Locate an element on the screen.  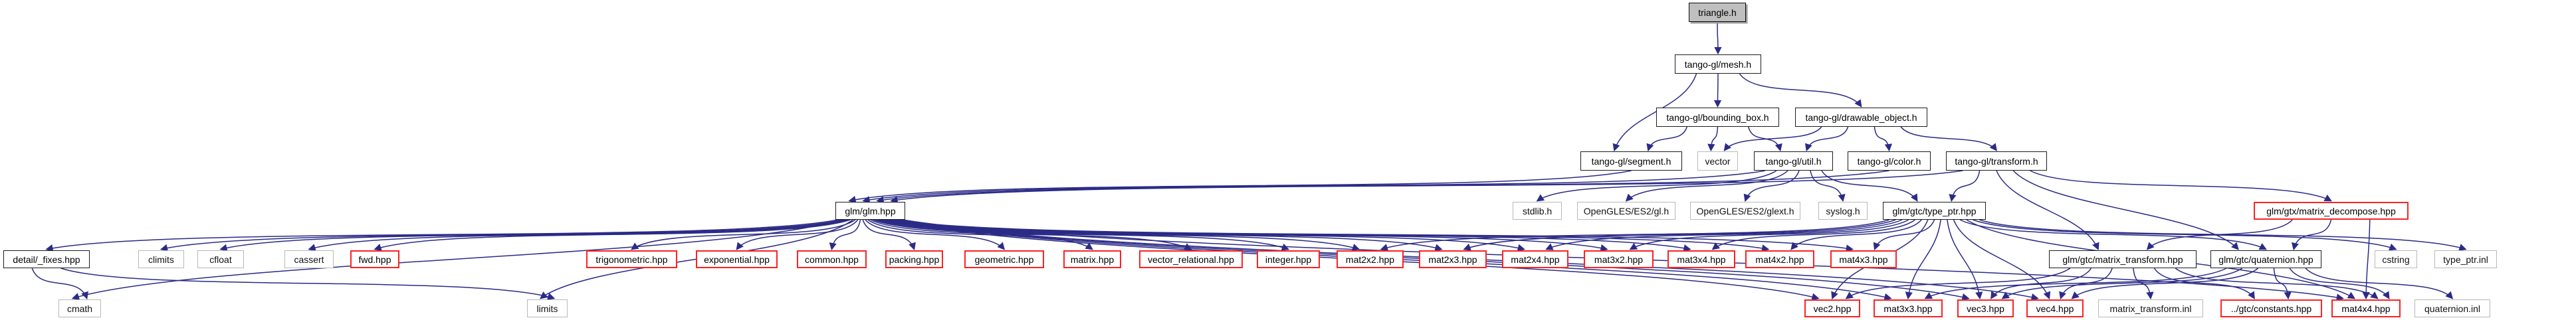
node-label: matrix.hpp is located at coordinates (1092, 259).